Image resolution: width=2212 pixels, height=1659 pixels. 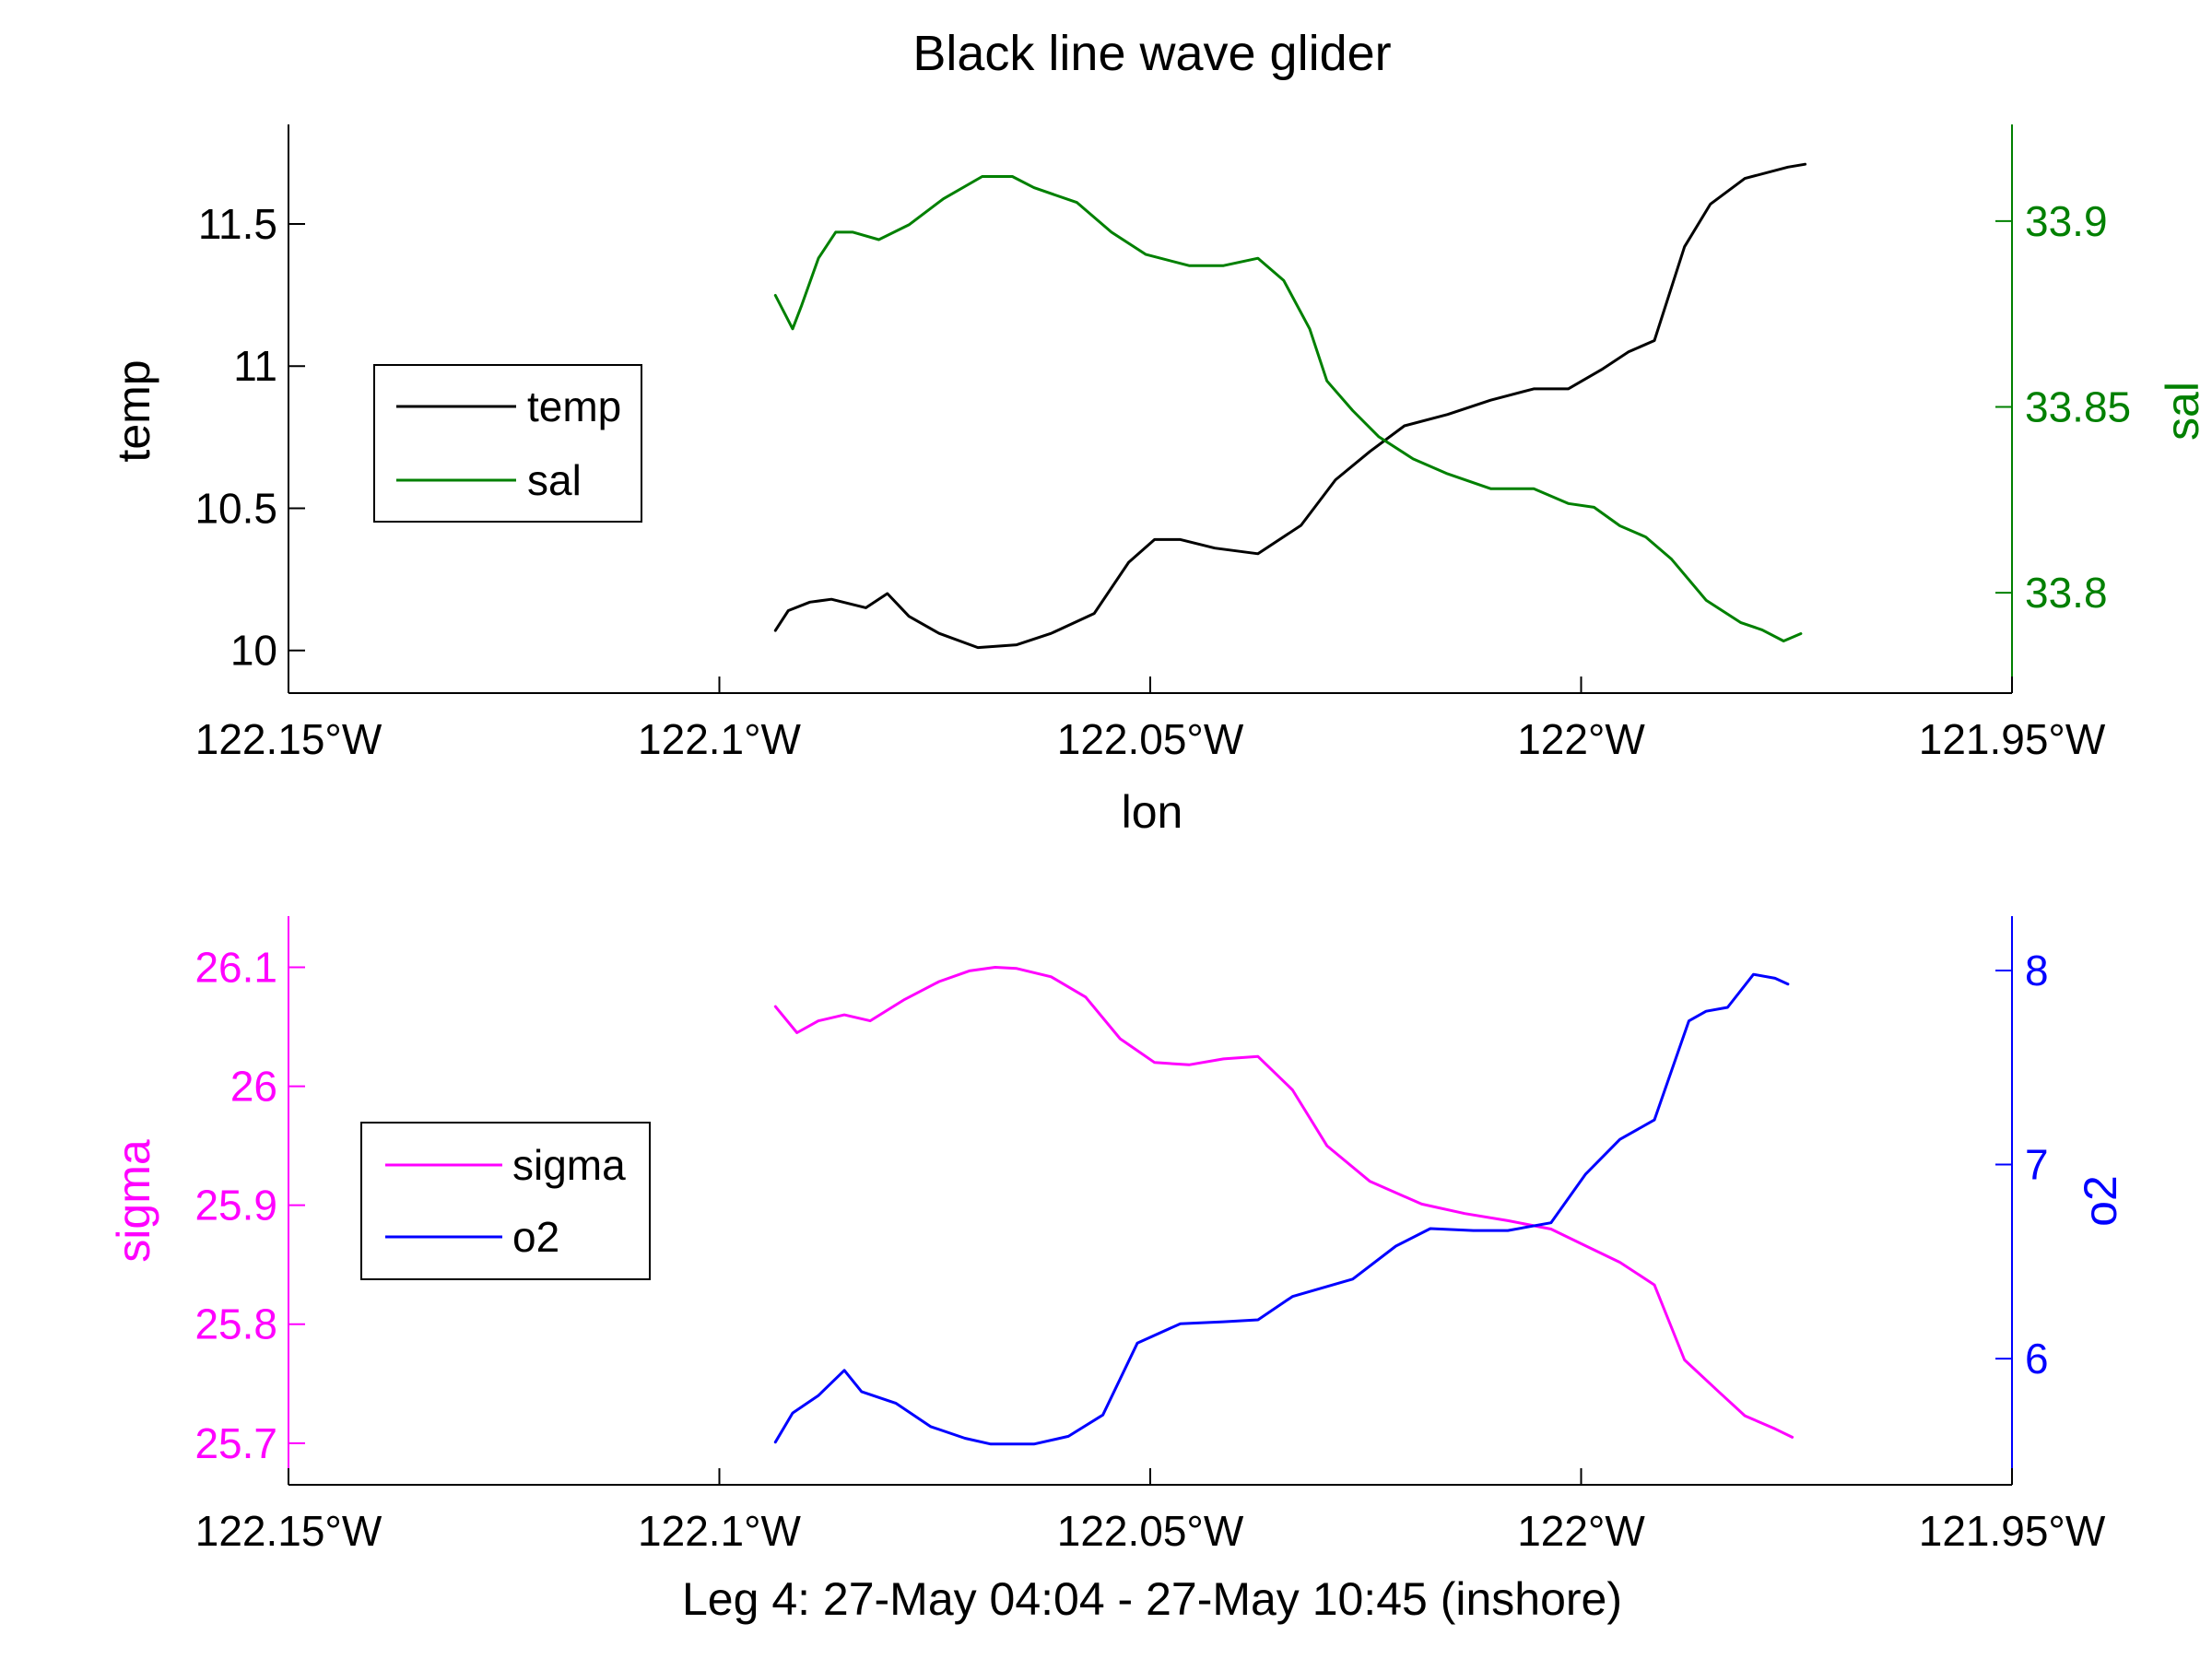 What do you see at coordinates (2012, 739) in the screenshot?
I see `top-x-tick-label: 121.95°W` at bounding box center [2012, 739].